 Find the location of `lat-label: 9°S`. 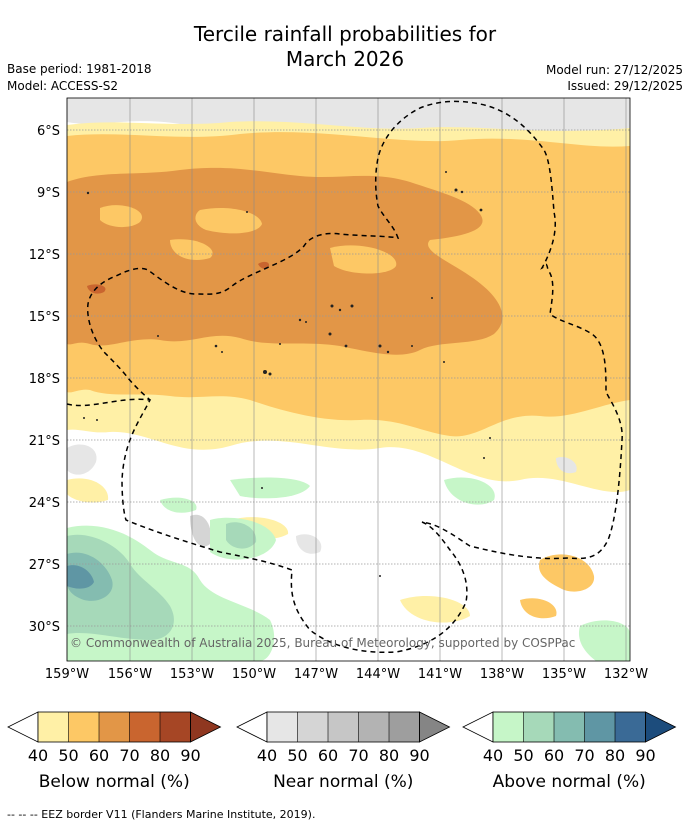

lat-label: 9°S is located at coordinates (48, 193).